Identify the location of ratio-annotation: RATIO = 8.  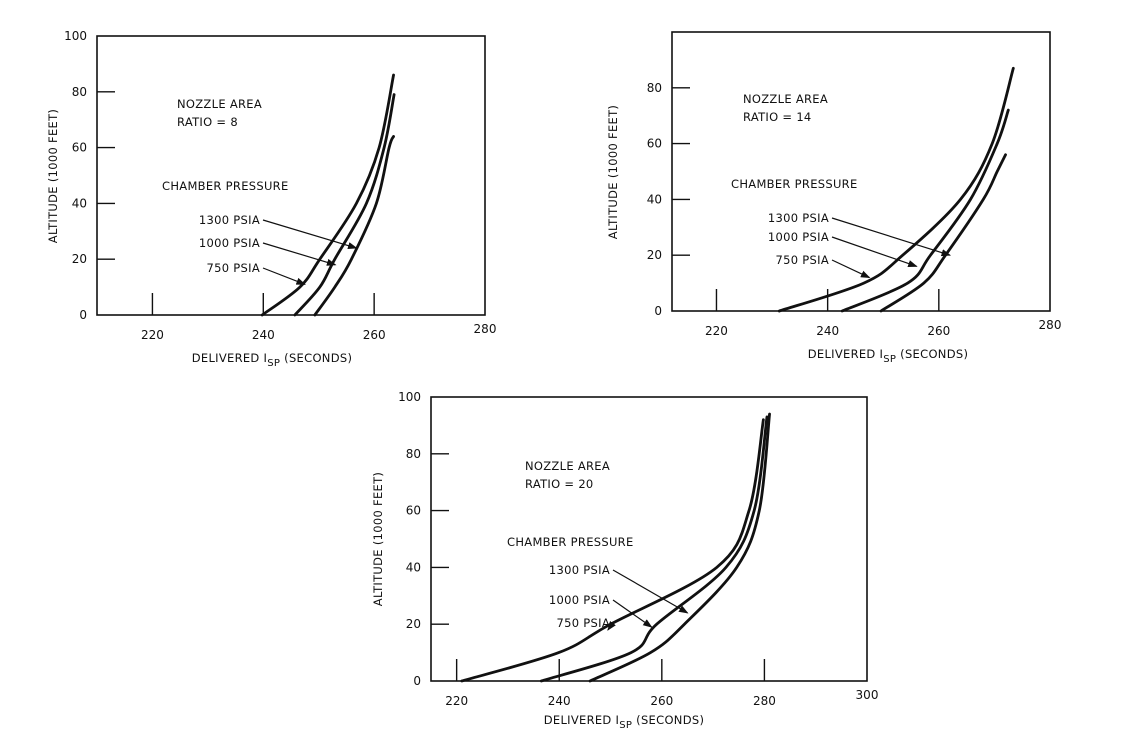
(207, 122).